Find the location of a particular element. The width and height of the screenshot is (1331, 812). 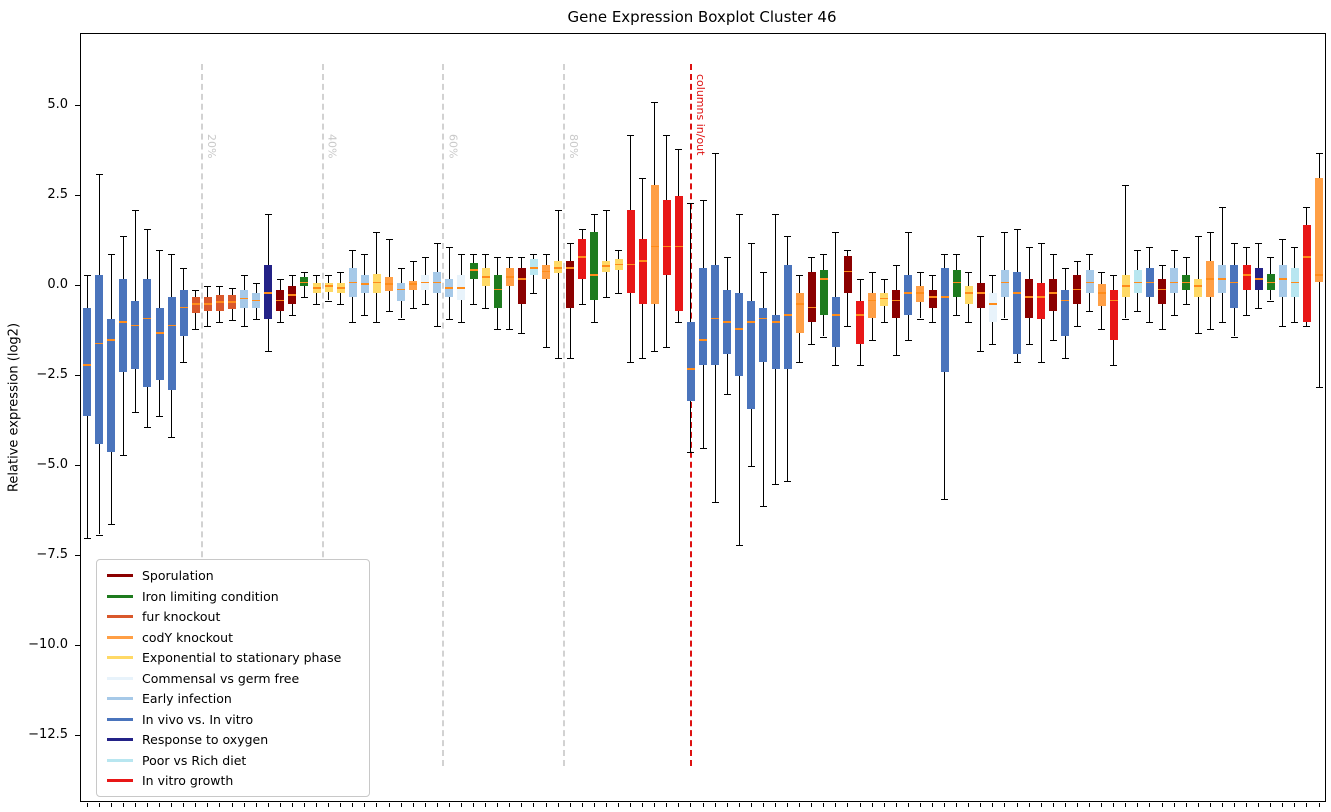

legend-swatch-early is located at coordinates (120, 698).